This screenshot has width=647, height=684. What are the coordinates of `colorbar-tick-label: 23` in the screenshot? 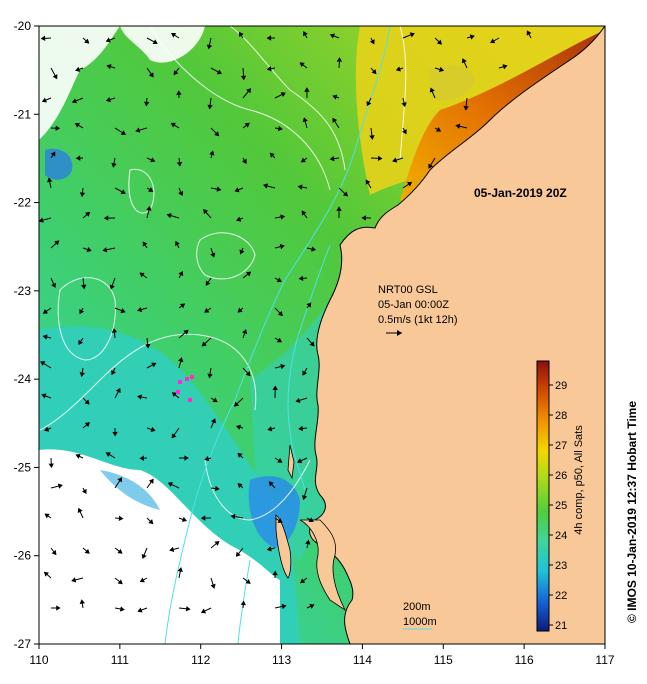 It's located at (561, 566).